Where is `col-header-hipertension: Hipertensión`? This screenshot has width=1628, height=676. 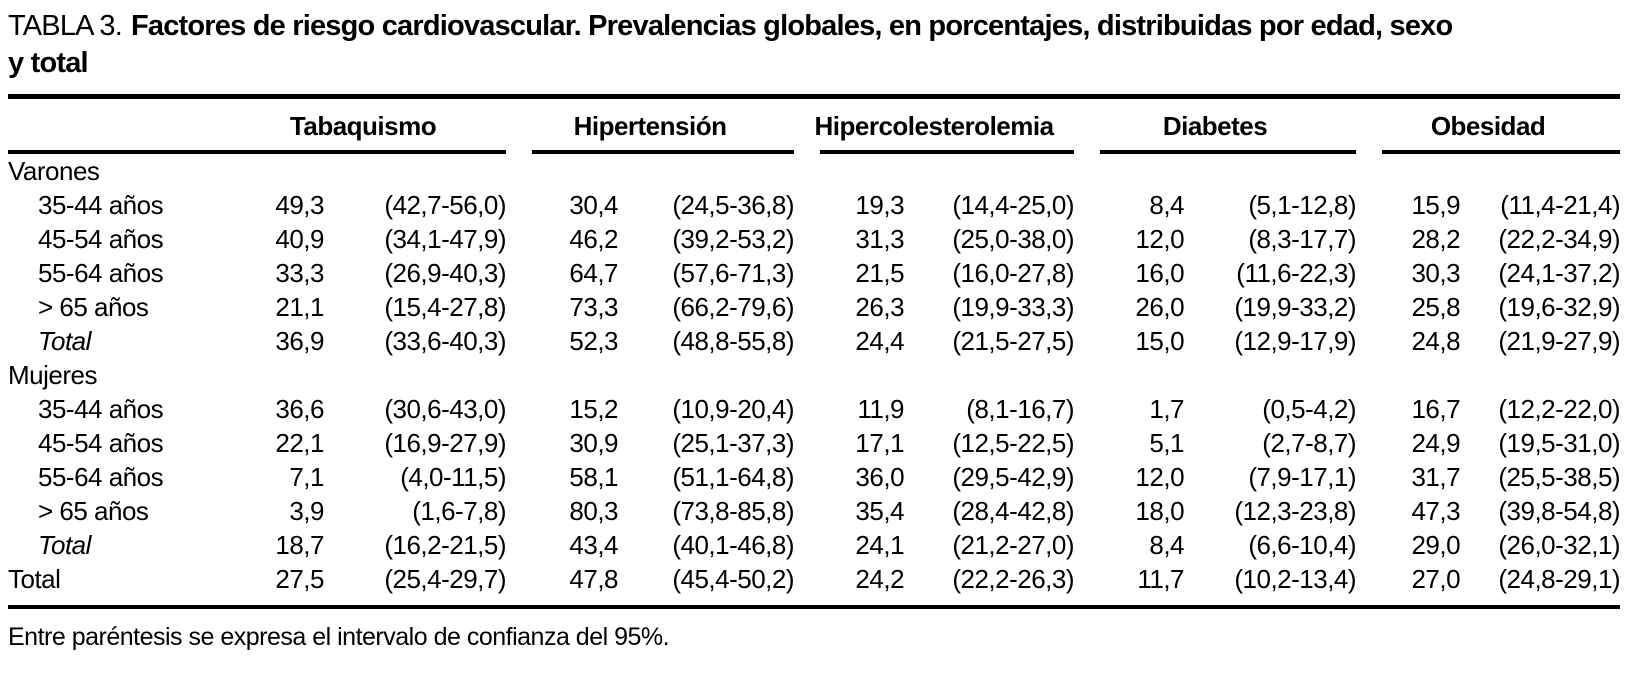
col-header-hipertension: Hipertensión is located at coordinates (650, 126).